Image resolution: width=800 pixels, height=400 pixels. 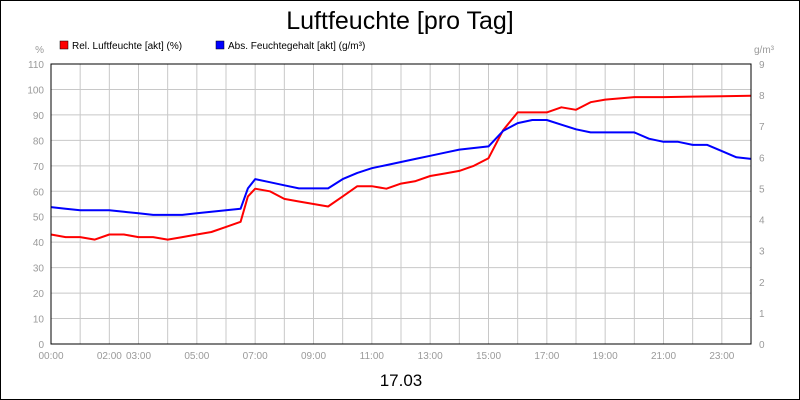 What do you see at coordinates (39, 116) in the screenshot?
I see `left-tick-label: 90` at bounding box center [39, 116].